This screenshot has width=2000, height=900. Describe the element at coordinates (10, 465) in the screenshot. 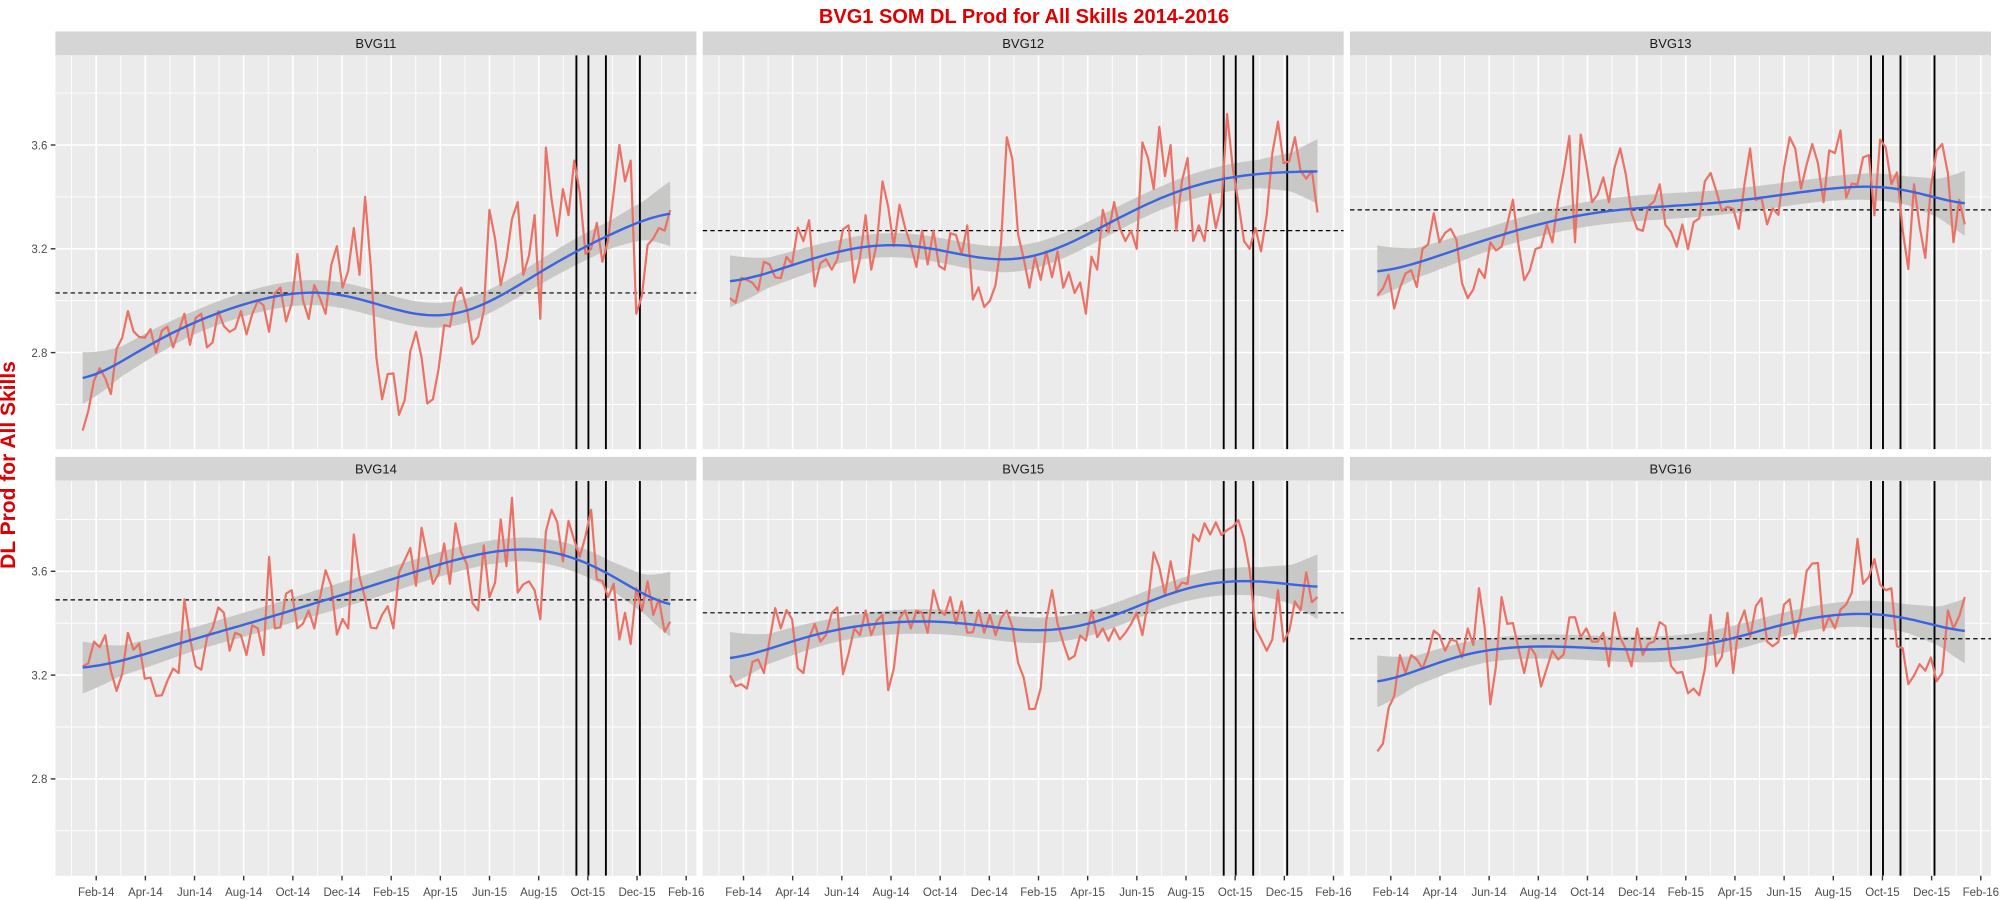

I see `svg-text: DL Prod for All Skills` at that location.